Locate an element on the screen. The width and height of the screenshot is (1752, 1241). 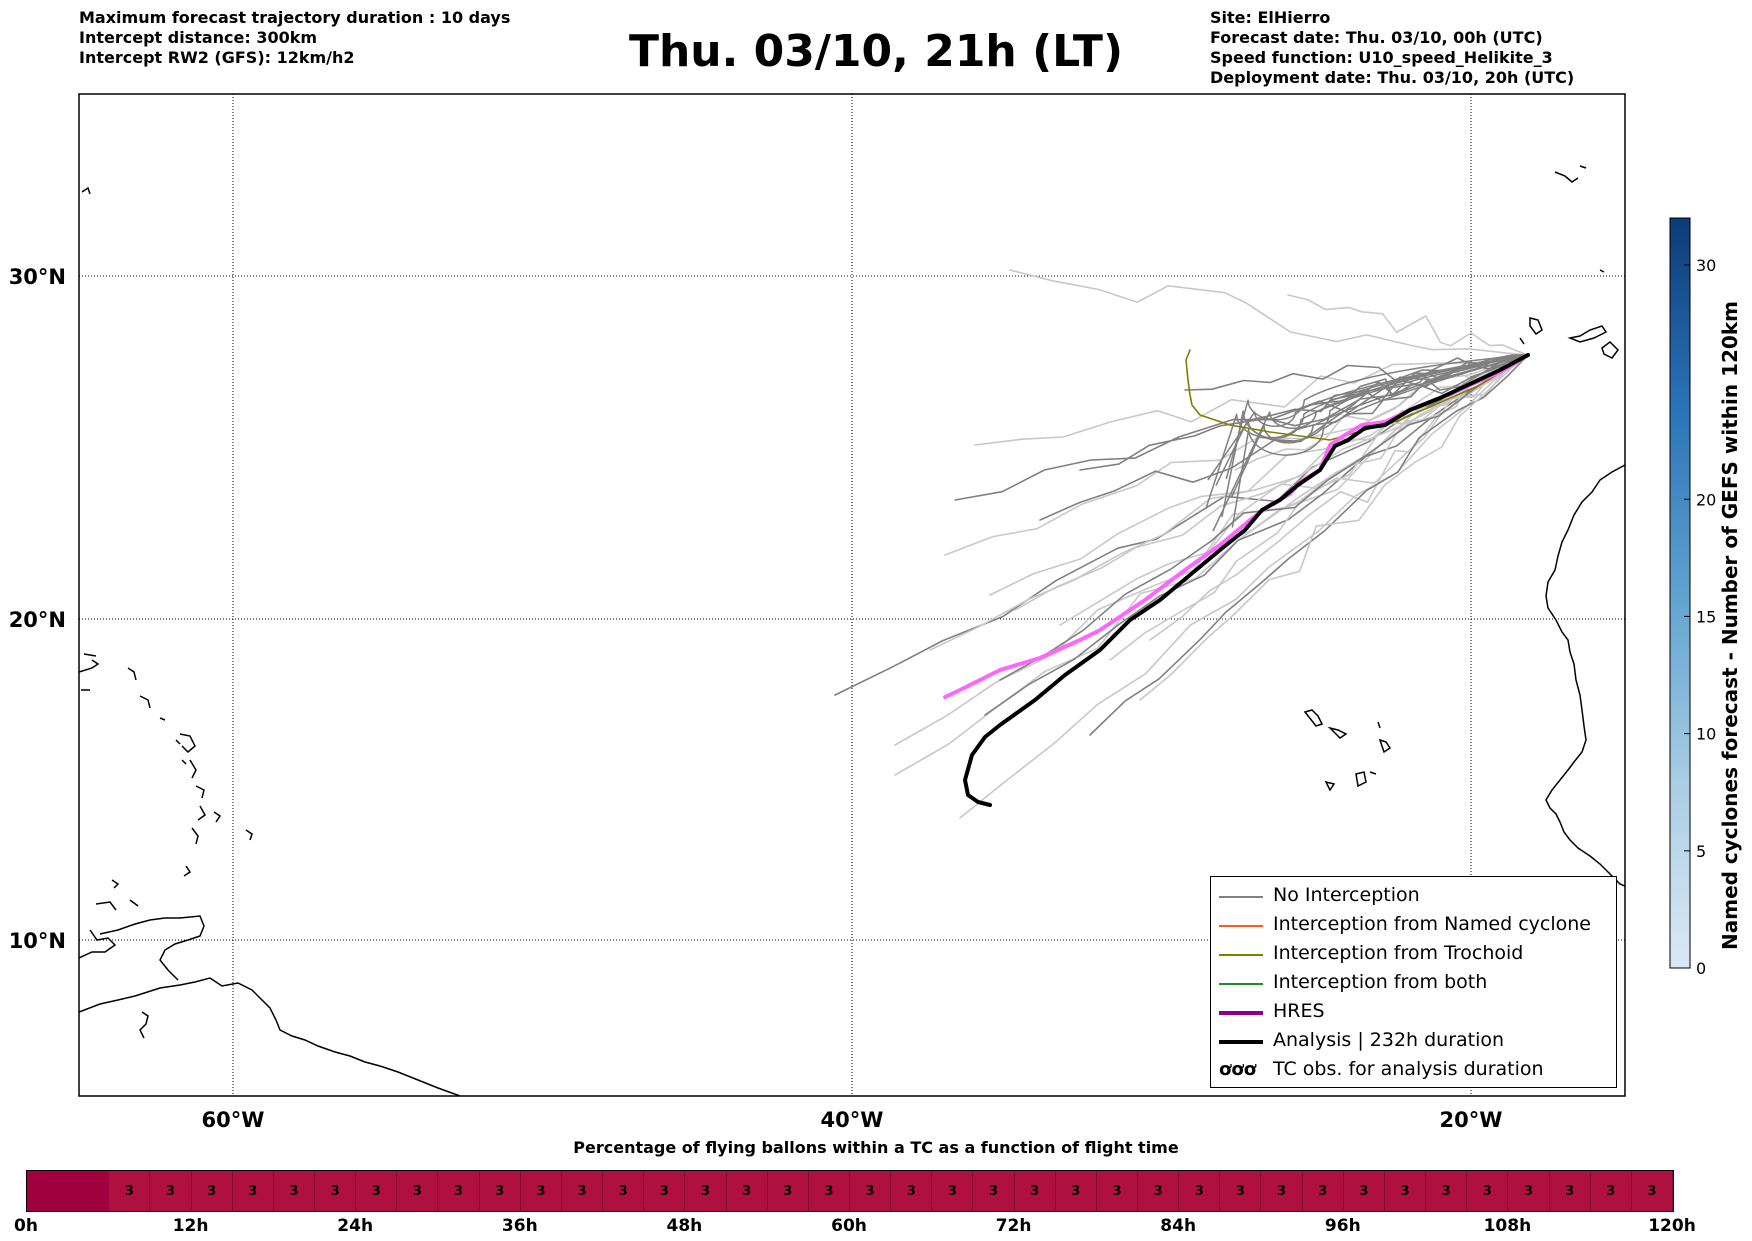
legend-item: Interception from Named cyclone is located at coordinates (1413, 925).